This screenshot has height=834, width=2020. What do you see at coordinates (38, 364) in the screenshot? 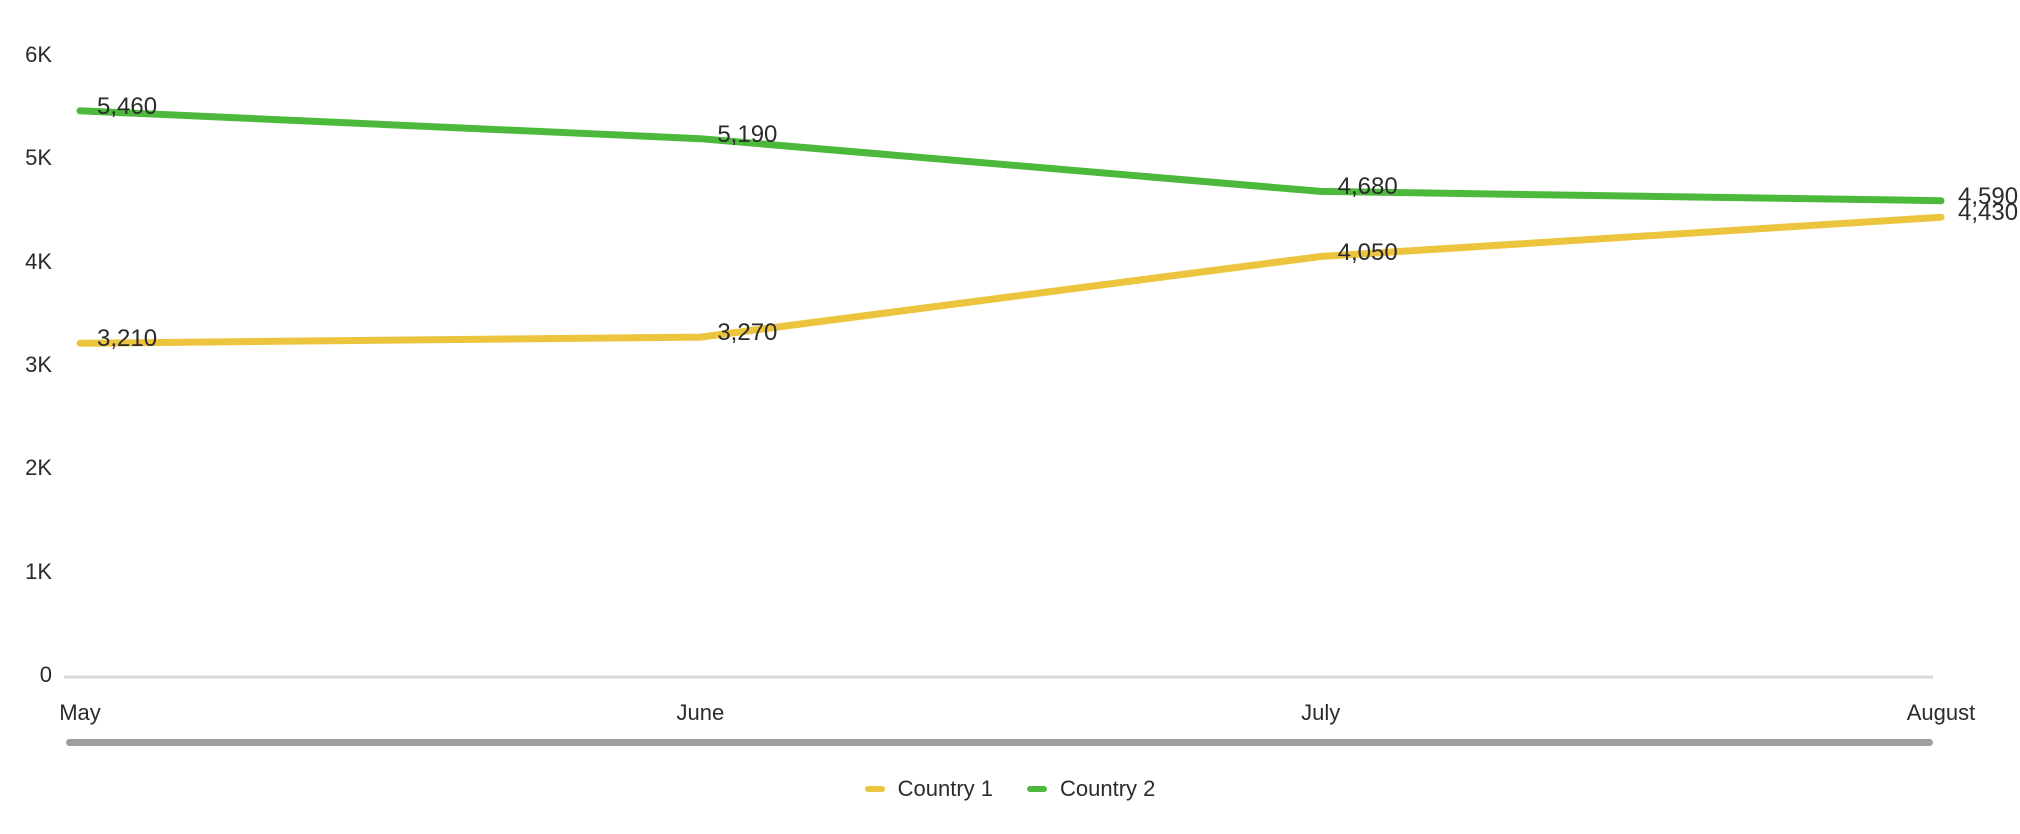
I see `y-tick-label: 3K` at bounding box center [38, 364].